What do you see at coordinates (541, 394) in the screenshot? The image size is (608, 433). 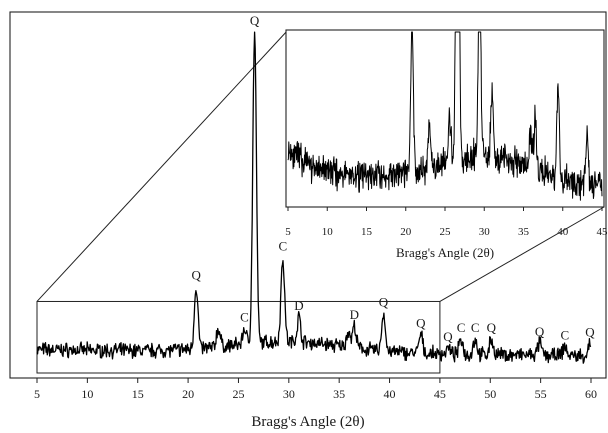 I see `main-x-tick-label: 55` at bounding box center [541, 394].